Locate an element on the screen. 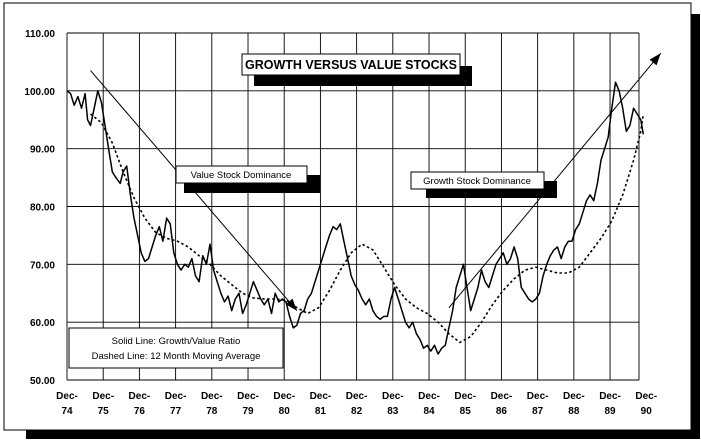 This screenshot has width=701, height=448. y-tick-label: 110.00 is located at coordinates (40, 34).